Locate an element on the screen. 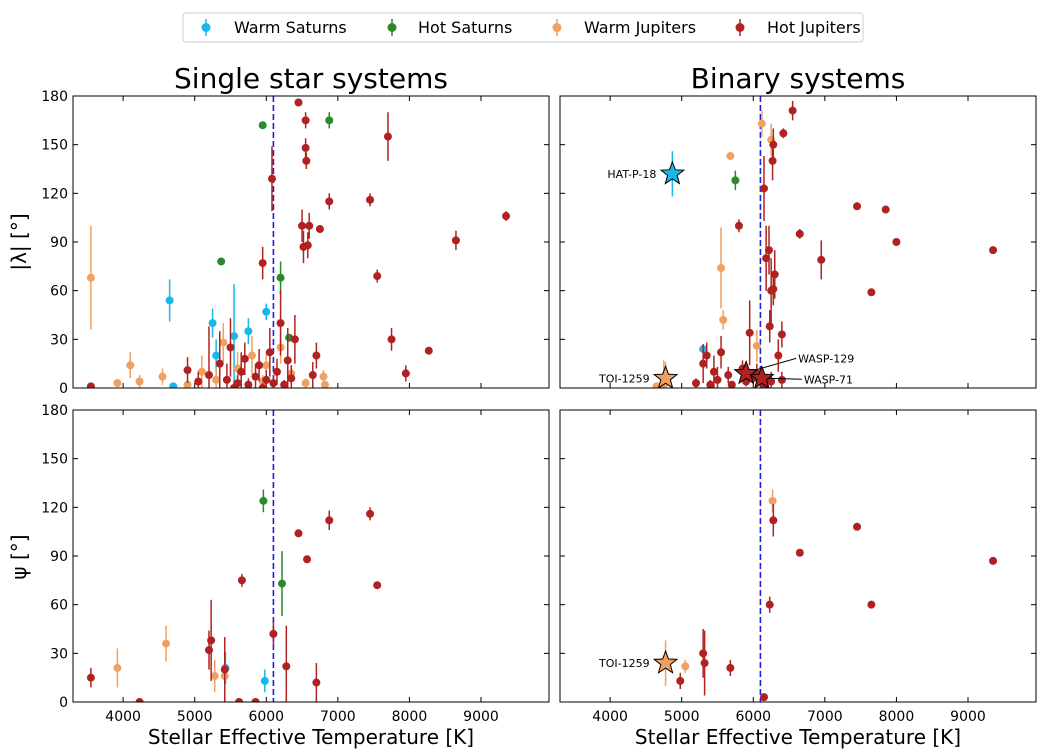 Image resolution: width=1052 pixels, height=755 pixels. panel-title-single: Single star systems is located at coordinates (311, 78).